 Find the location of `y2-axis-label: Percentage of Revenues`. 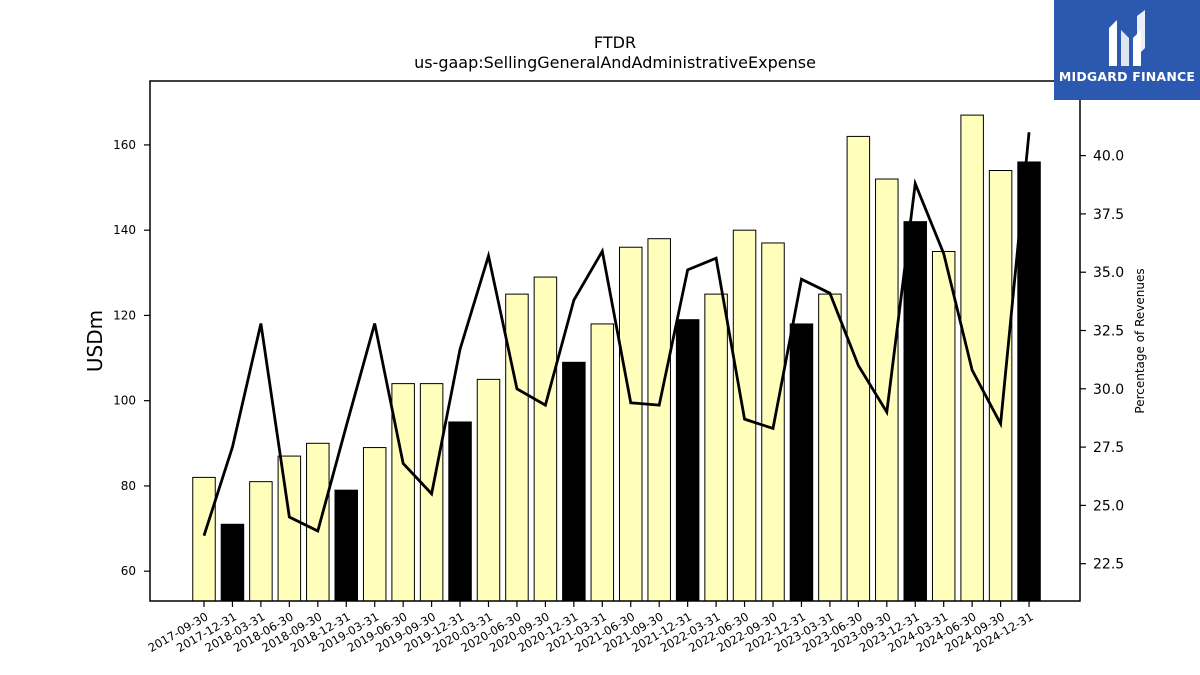

y2-axis-label: Percentage of Revenues is located at coordinates (1140, 340).